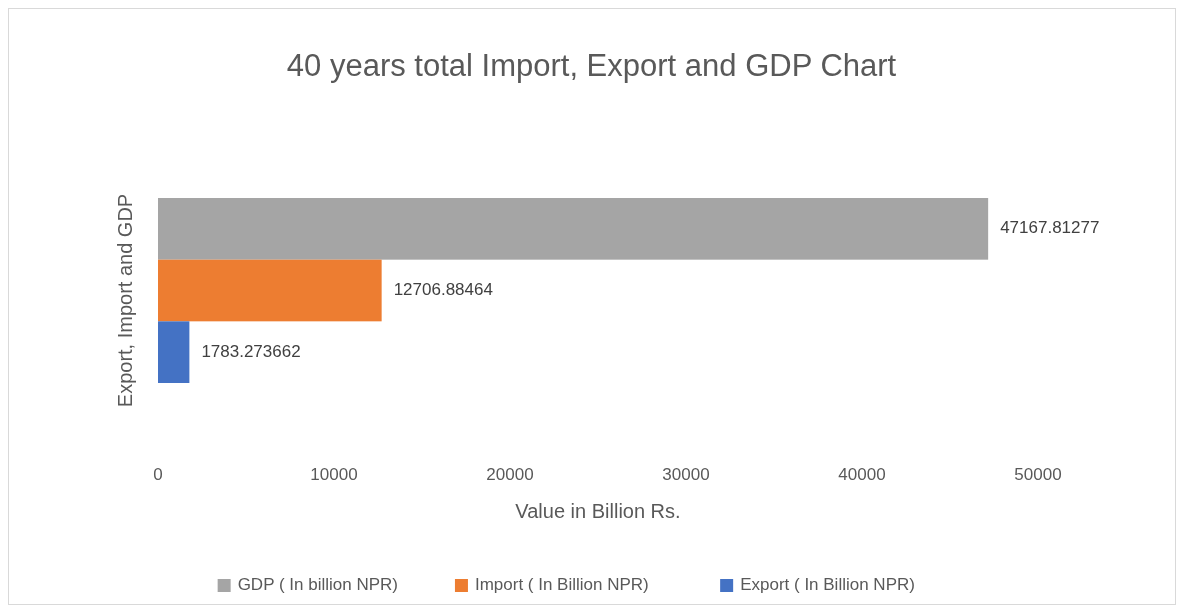 This screenshot has width=1187, height=606. I want to click on legend-label: Export ( In Billion NPR), so click(827, 585).